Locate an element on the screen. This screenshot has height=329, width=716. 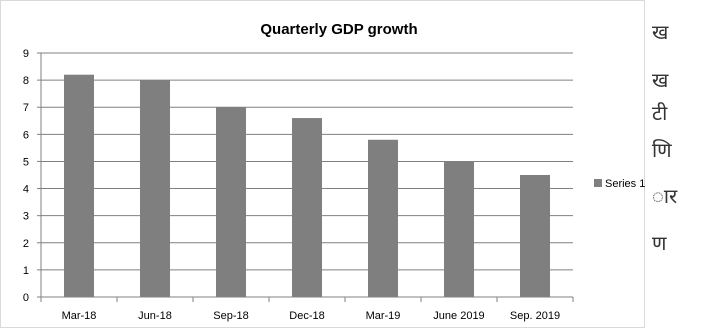
y-tick-label: 2 is located at coordinates (26, 244).